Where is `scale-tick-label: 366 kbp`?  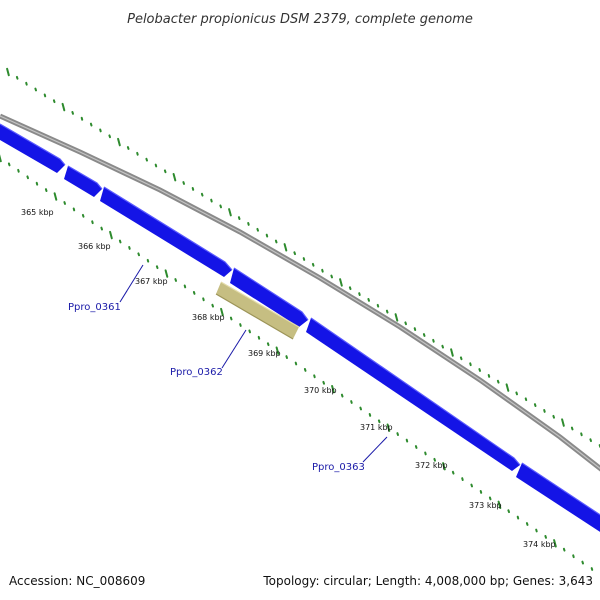 scale-tick-label: 366 kbp is located at coordinates (94, 246).